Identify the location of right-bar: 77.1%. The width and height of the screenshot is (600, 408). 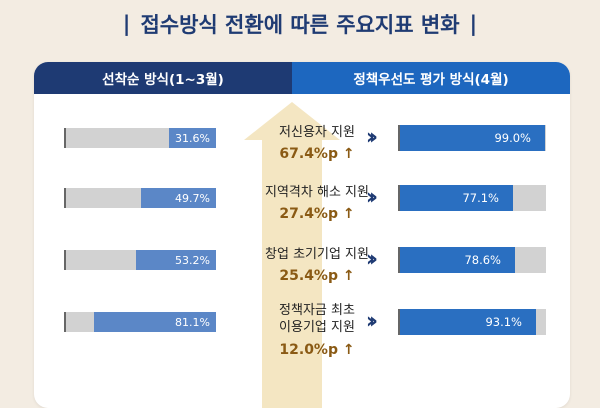
(456, 198).